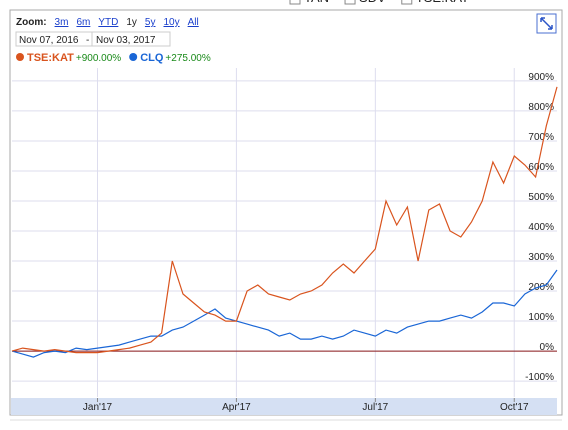 The height and width of the screenshot is (430, 568). I want to click on zoom-option: 5y, so click(150, 22).